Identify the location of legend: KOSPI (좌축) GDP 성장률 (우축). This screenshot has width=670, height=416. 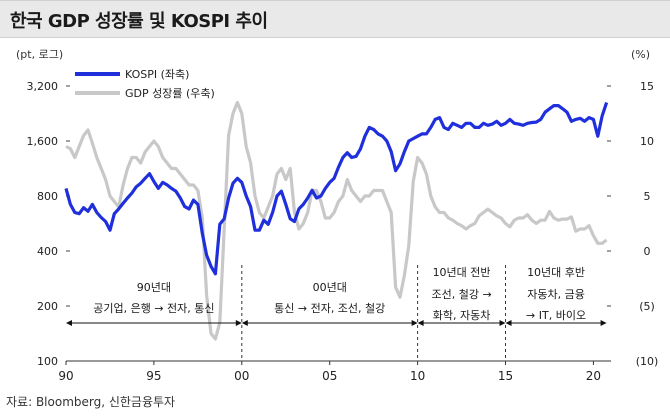
(145, 84).